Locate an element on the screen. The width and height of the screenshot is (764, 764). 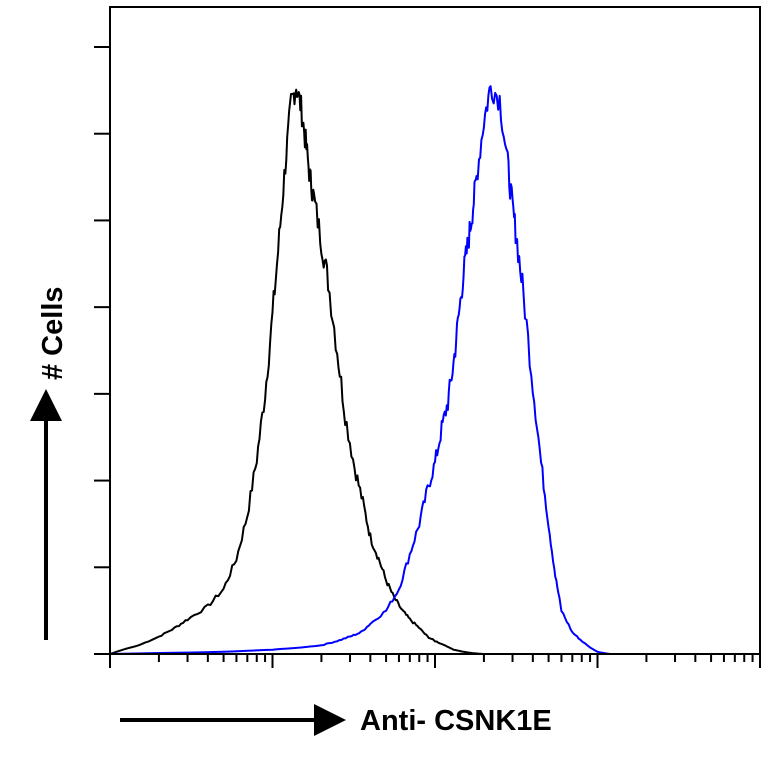
y-axis-title: # Cells is located at coordinates (53, 334).